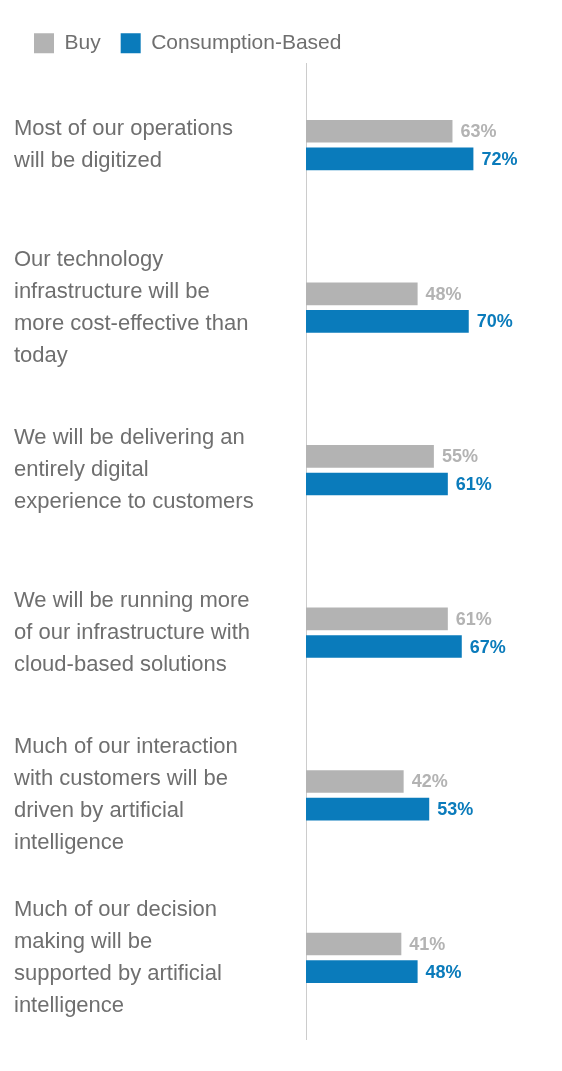  Describe the element at coordinates (83, 42) in the screenshot. I see `legend-label: Buy` at that location.